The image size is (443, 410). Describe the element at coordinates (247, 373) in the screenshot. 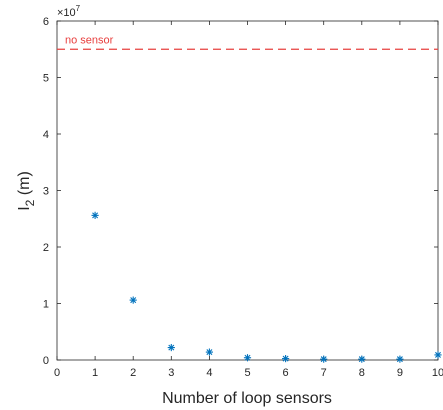

I see `x-tick-label: 5` at that location.